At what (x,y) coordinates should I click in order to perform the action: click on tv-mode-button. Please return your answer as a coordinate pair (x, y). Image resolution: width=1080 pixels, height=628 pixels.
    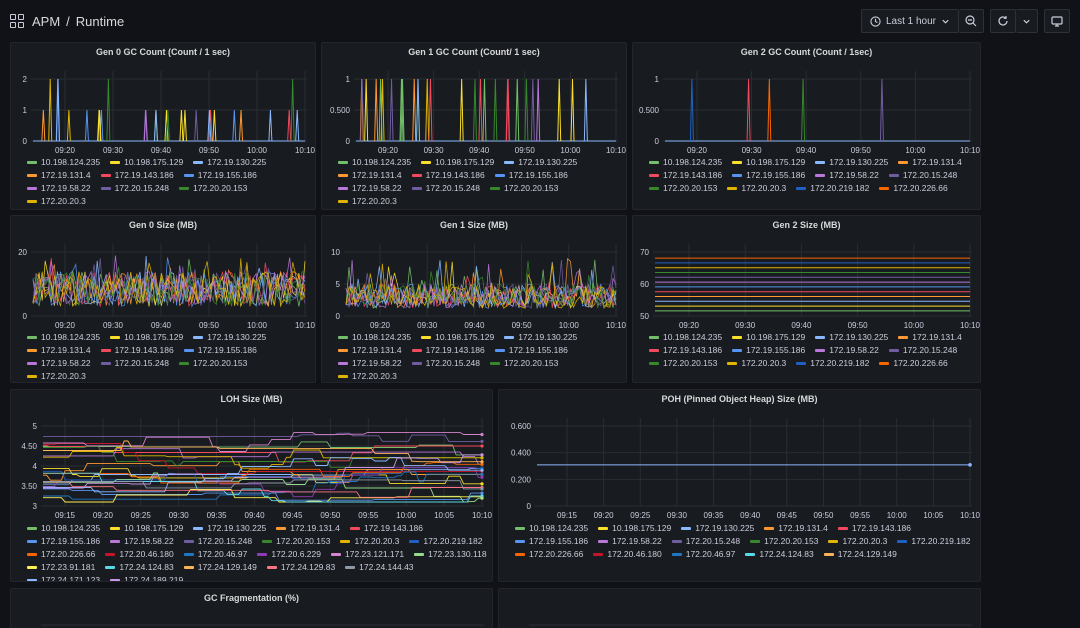
    Looking at the image, I should click on (1057, 21).